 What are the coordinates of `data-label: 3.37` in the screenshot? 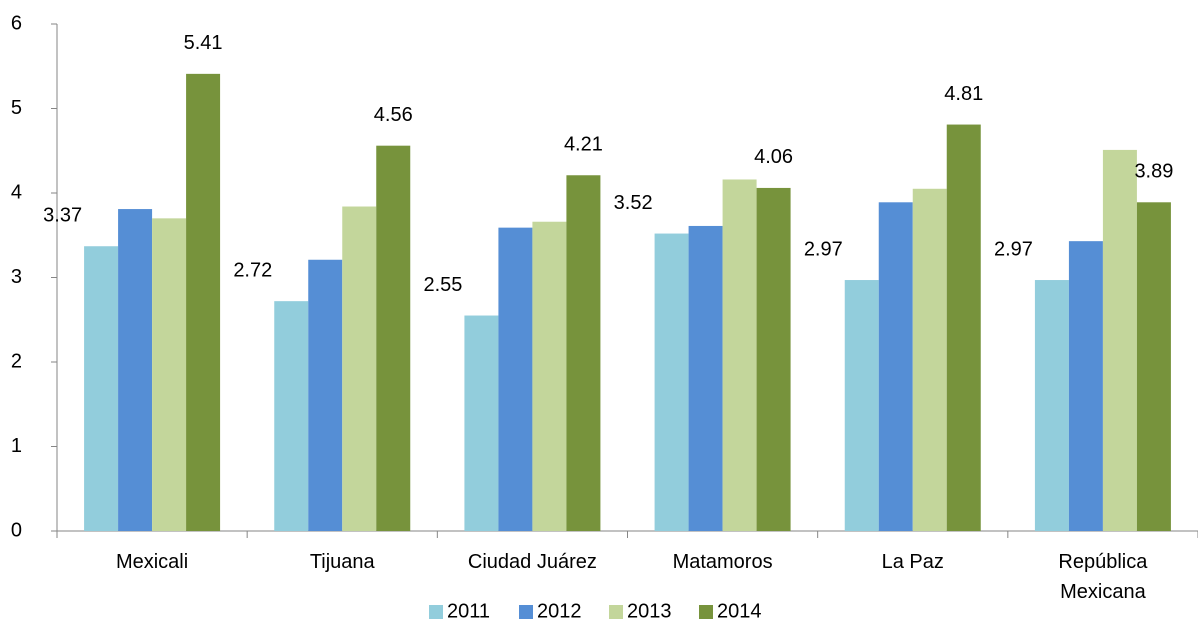 It's located at (62, 216).